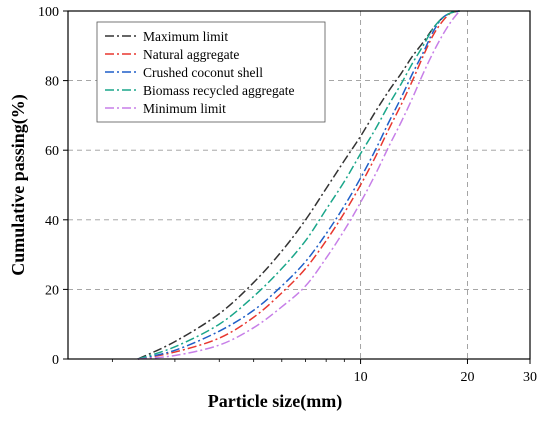 This screenshot has height=424, width=550. Describe the element at coordinates (184, 108) in the screenshot. I see `legend-label: Minimum limit` at that location.